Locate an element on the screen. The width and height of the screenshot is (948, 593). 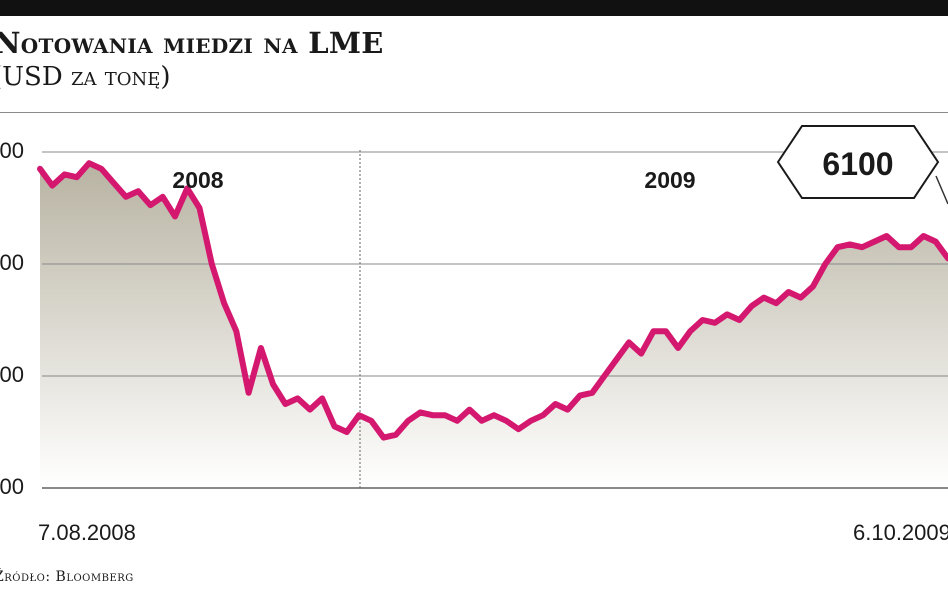
chart-title: Notowania miedzi na LME is located at coordinates (192, 43).